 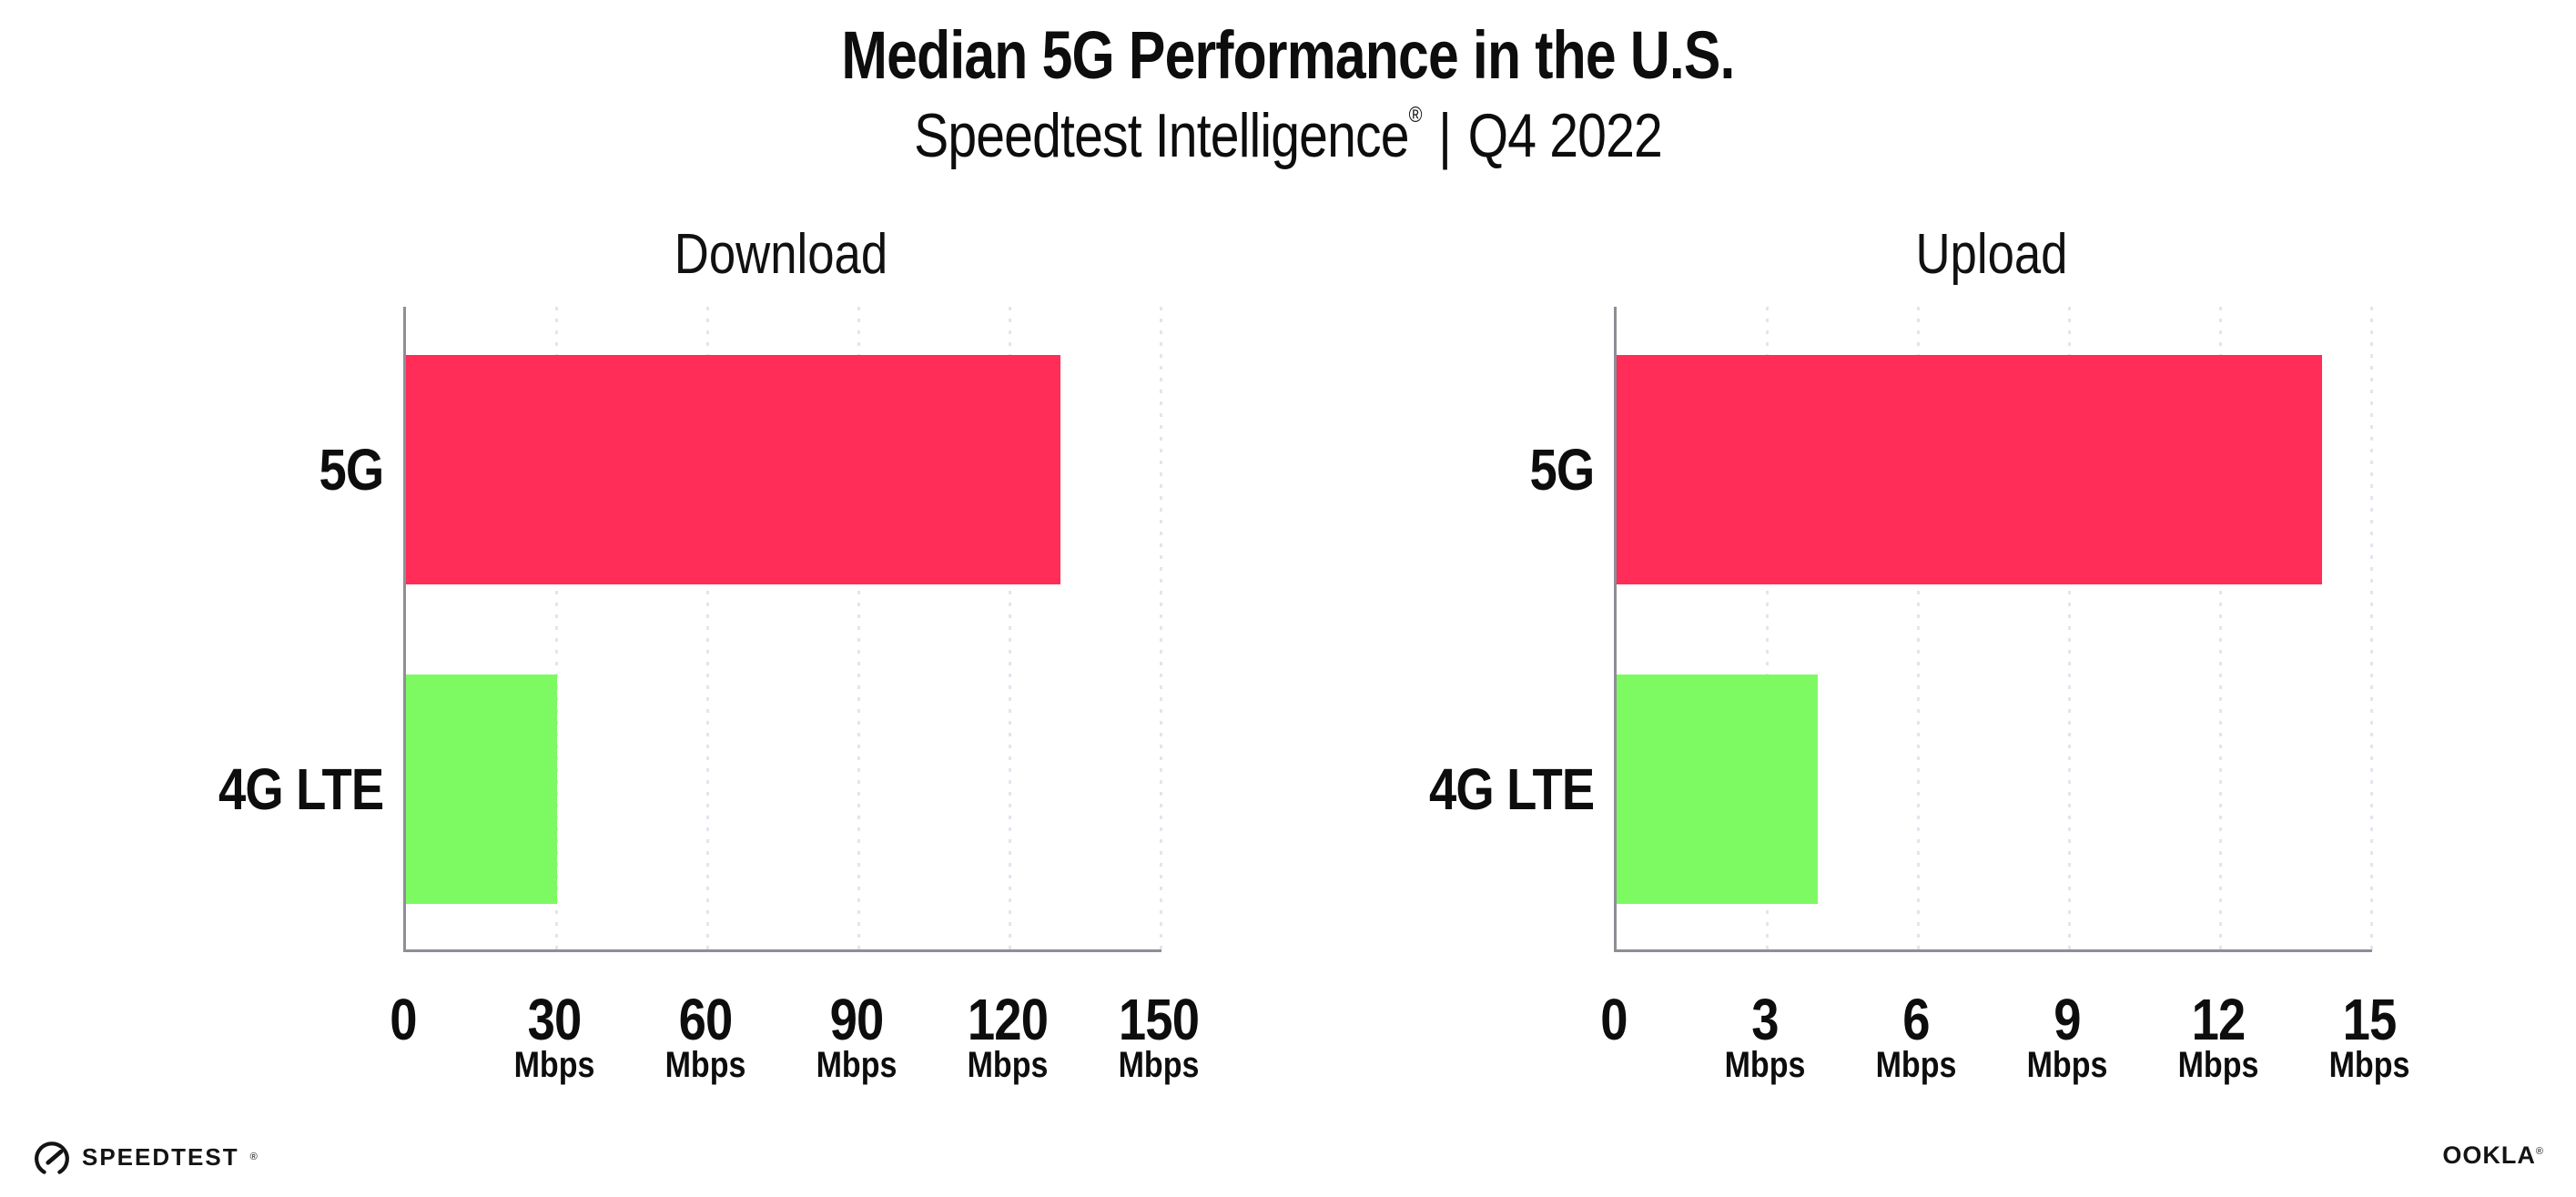 I want to click on speedtest-logo: SPEEDTEST ®, so click(x=145, y=1157).